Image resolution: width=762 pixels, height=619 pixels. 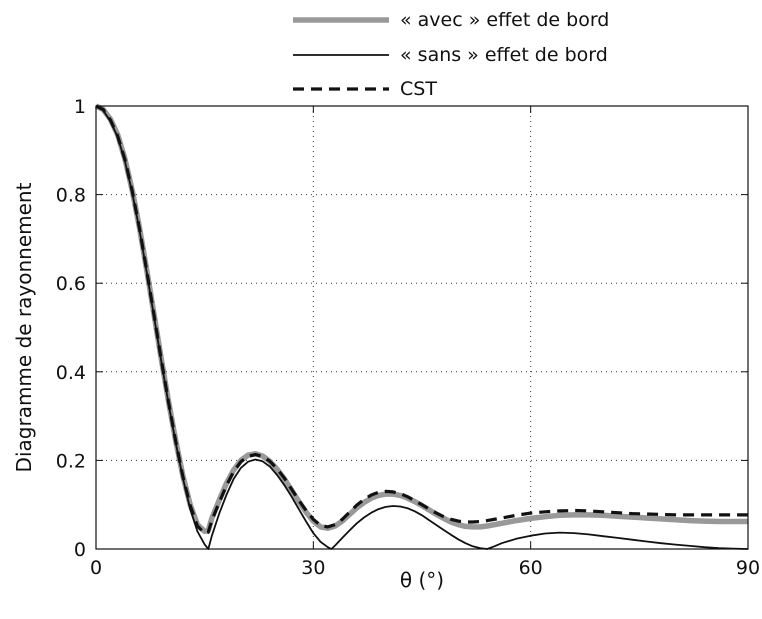 I want to click on x-tick-label-0: 0, so click(x=96, y=568).